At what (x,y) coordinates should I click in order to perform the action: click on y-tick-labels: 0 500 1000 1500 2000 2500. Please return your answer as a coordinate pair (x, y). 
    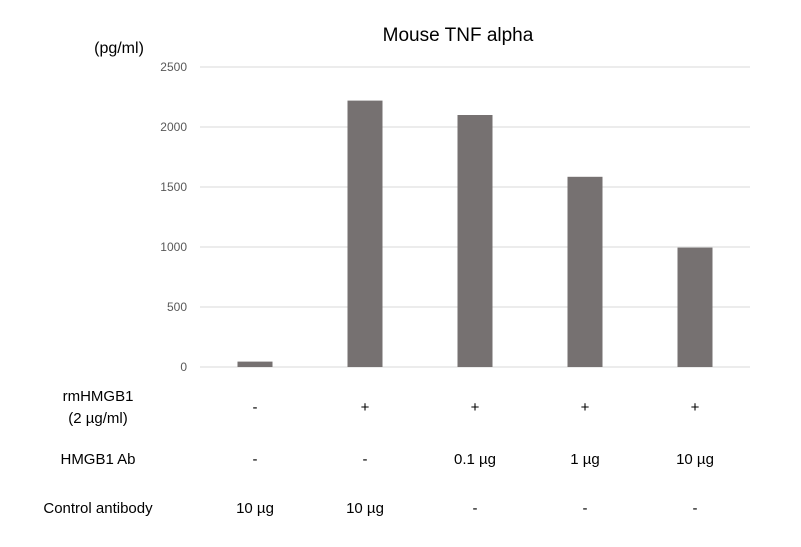
    Looking at the image, I should click on (173, 217).